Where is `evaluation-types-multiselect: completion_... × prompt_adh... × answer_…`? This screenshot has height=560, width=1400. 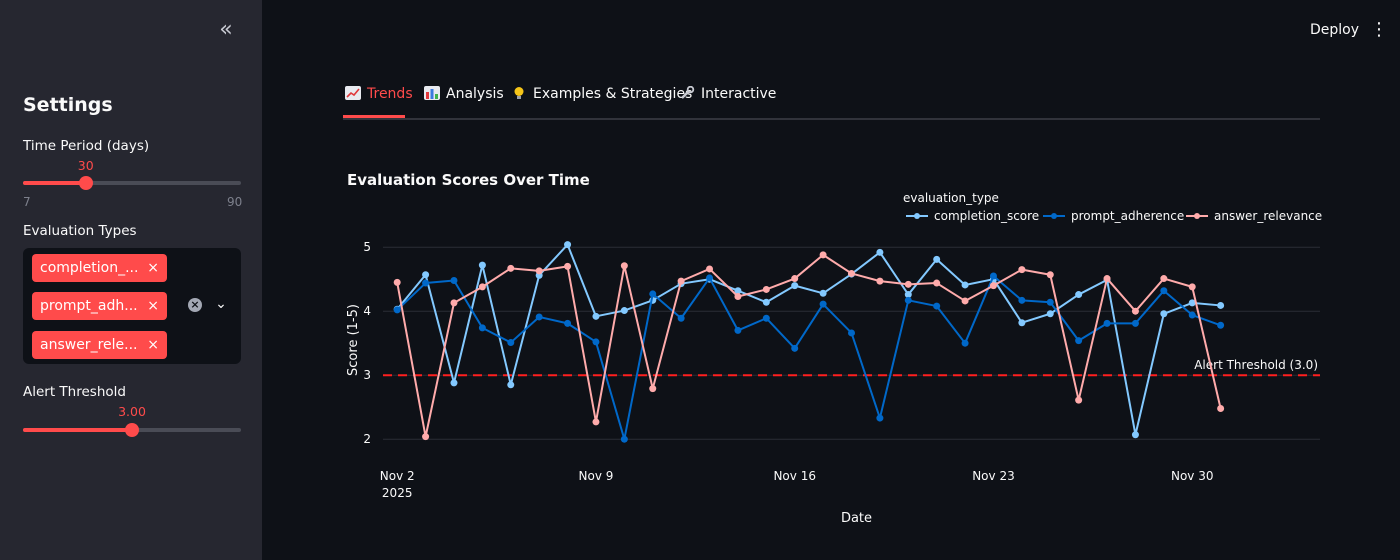
evaluation-types-multiselect: completion_... × prompt_adh... × answer_… is located at coordinates (132, 306).